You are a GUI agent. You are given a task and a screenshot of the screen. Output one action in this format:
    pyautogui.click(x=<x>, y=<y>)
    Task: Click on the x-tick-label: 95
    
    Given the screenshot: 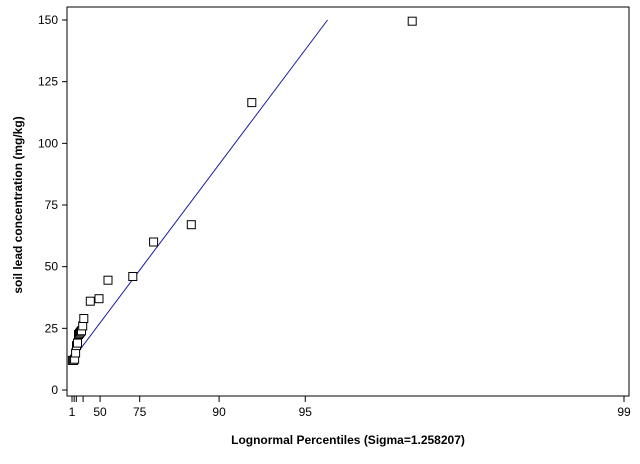 What is the action you would take?
    pyautogui.click(x=306, y=412)
    